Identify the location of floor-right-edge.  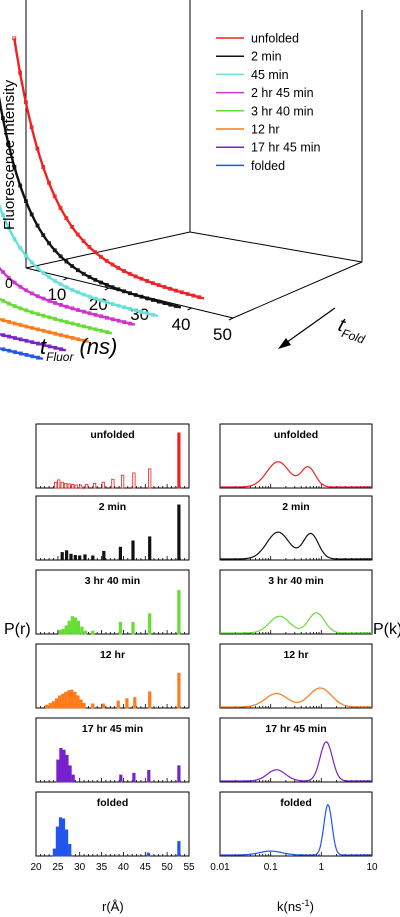
(297, 290).